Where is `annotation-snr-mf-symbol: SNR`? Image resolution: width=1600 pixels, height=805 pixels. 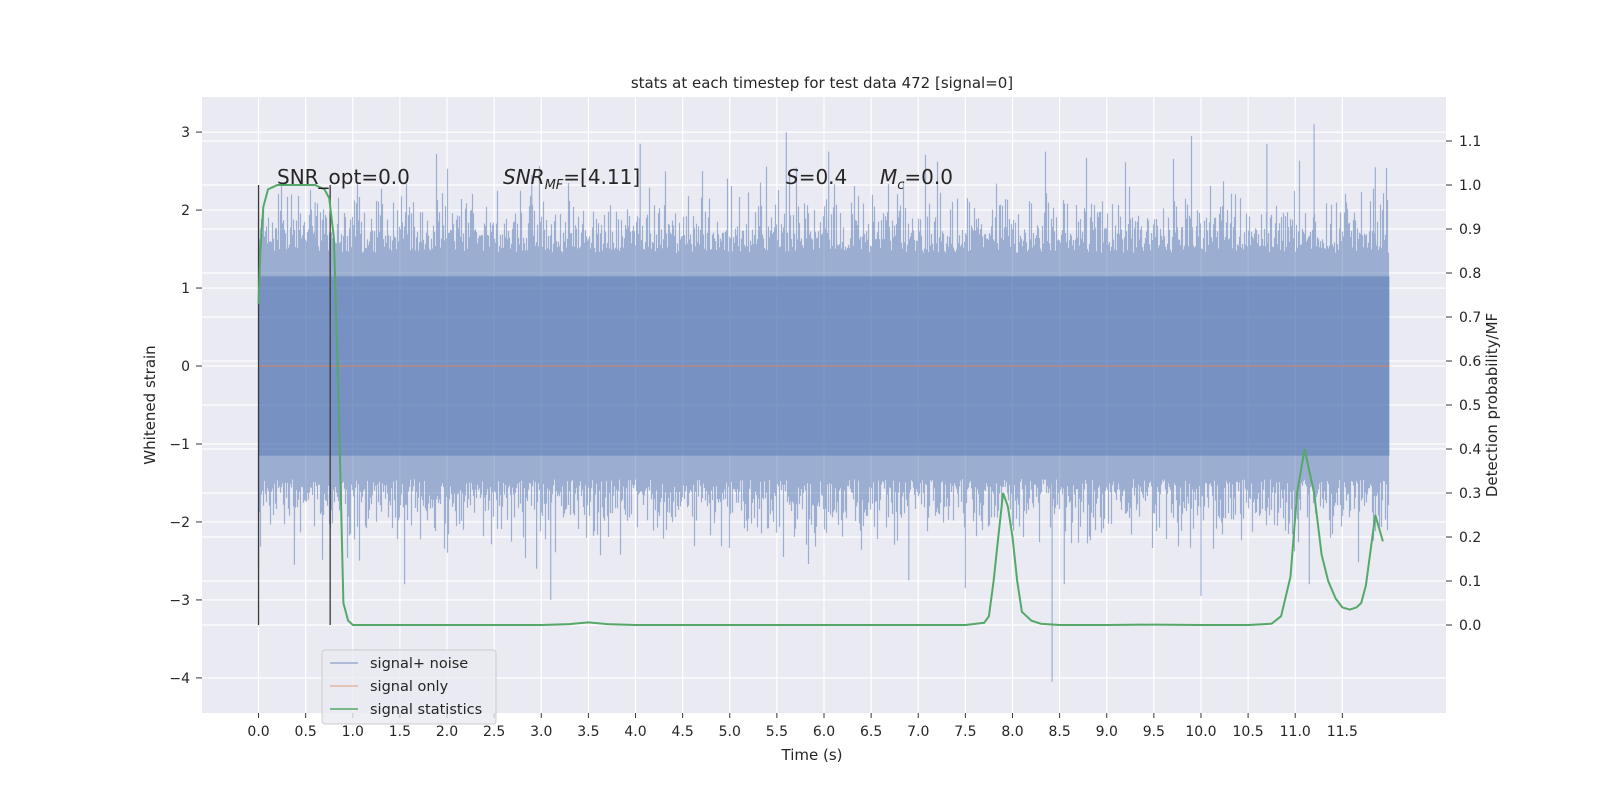
annotation-snr-mf-symbol: SNR is located at coordinates (524, 177).